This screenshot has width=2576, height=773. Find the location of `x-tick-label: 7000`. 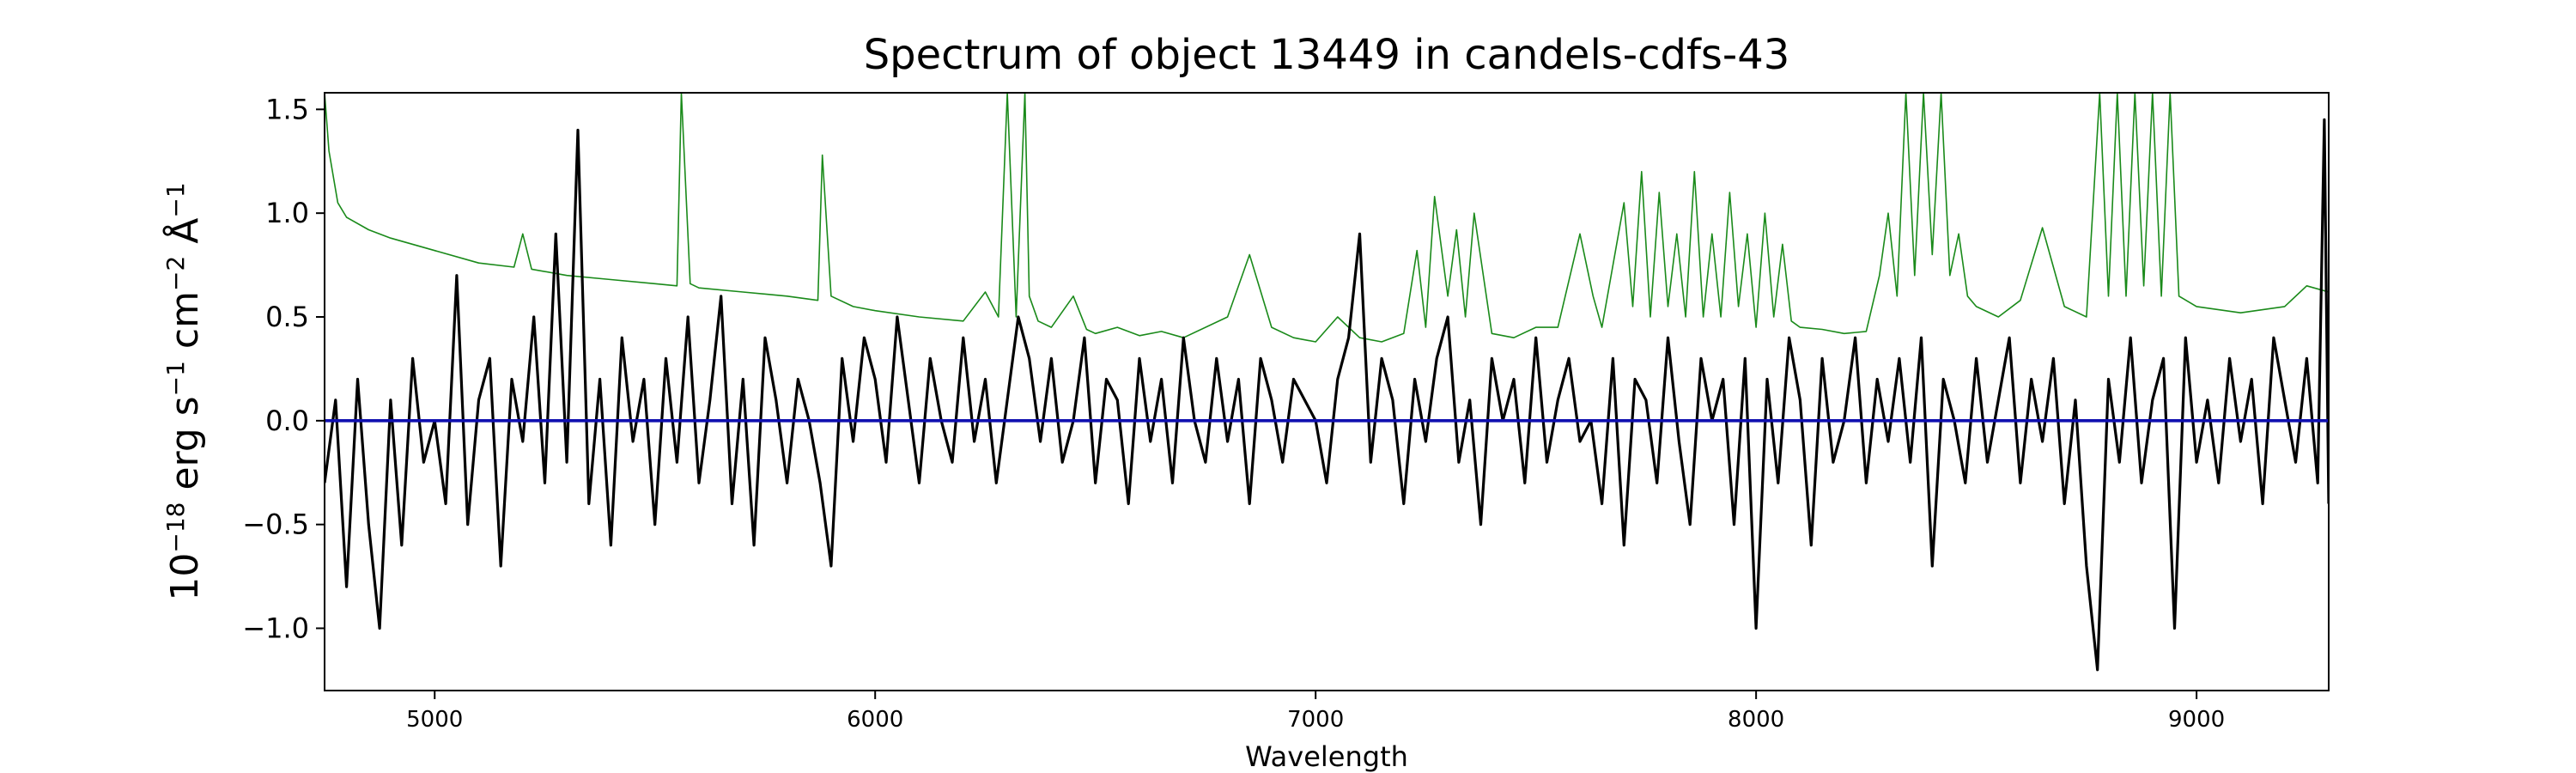

x-tick-label: 7000 is located at coordinates (1316, 720).